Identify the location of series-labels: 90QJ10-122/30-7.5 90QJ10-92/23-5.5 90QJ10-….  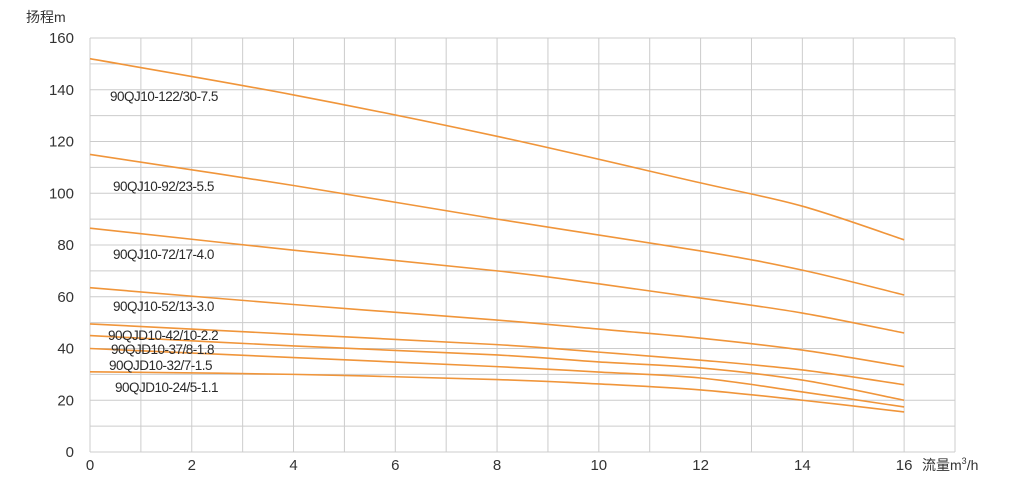
(163, 242).